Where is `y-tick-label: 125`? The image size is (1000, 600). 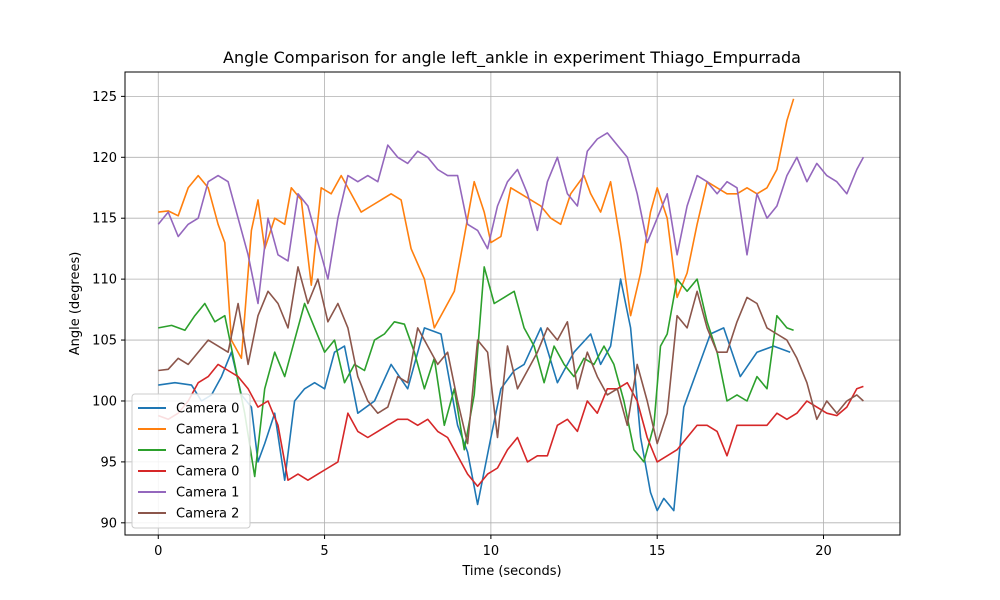 y-tick-label: 125 is located at coordinates (104, 97).